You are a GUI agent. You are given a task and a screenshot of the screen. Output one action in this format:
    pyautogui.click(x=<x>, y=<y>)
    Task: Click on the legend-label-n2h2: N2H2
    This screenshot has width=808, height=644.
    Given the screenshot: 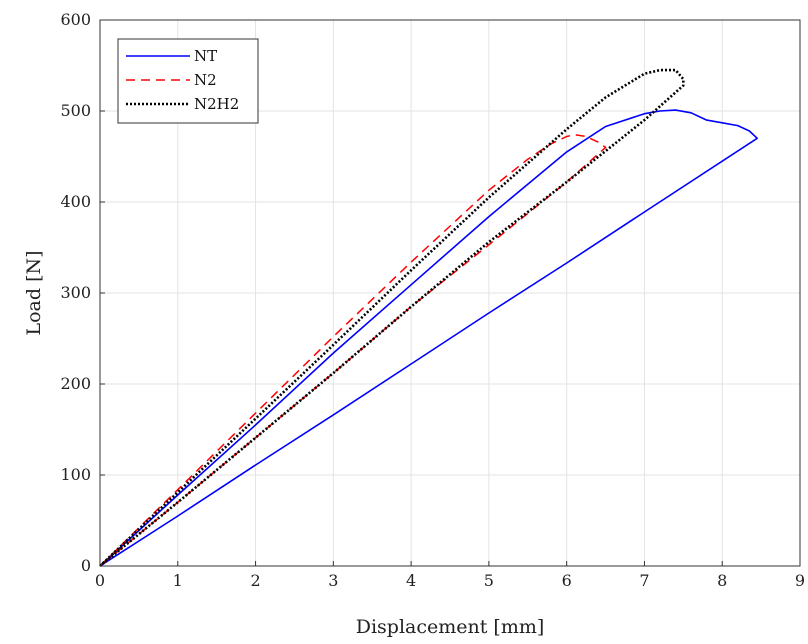 What is the action you would take?
    pyautogui.click(x=216, y=104)
    